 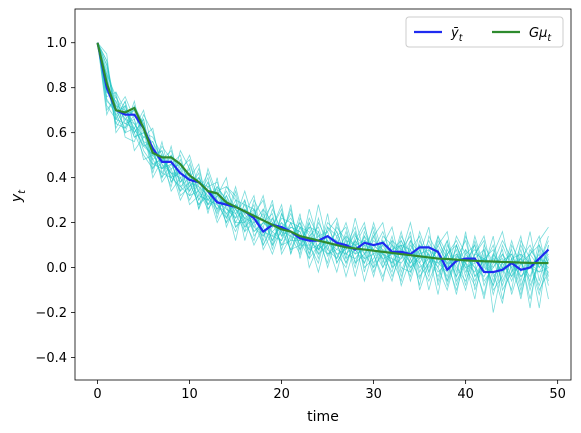 I want to click on y-tick-label: 0.2, so click(x=56, y=223).